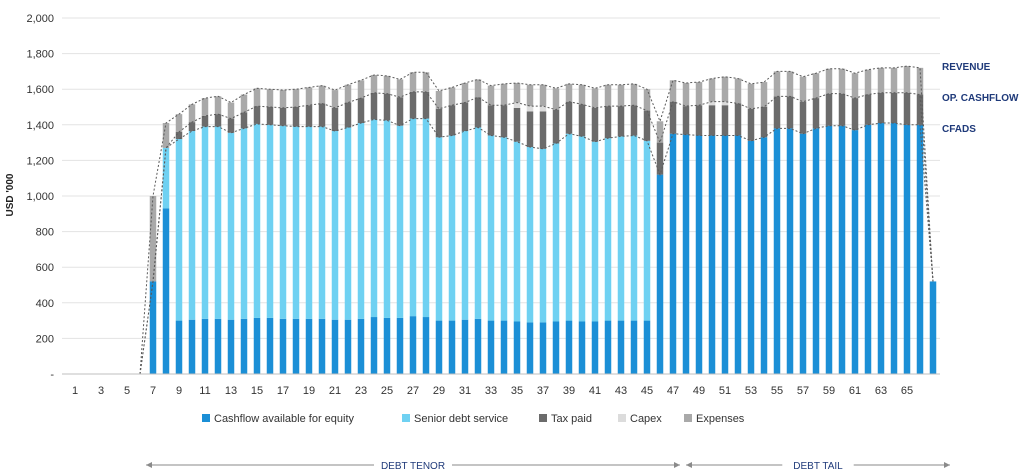 Image resolution: width=1024 pixels, height=473 pixels. What do you see at coordinates (571, 419) in the screenshot?
I see `legend-label: Tax paid` at bounding box center [571, 419].